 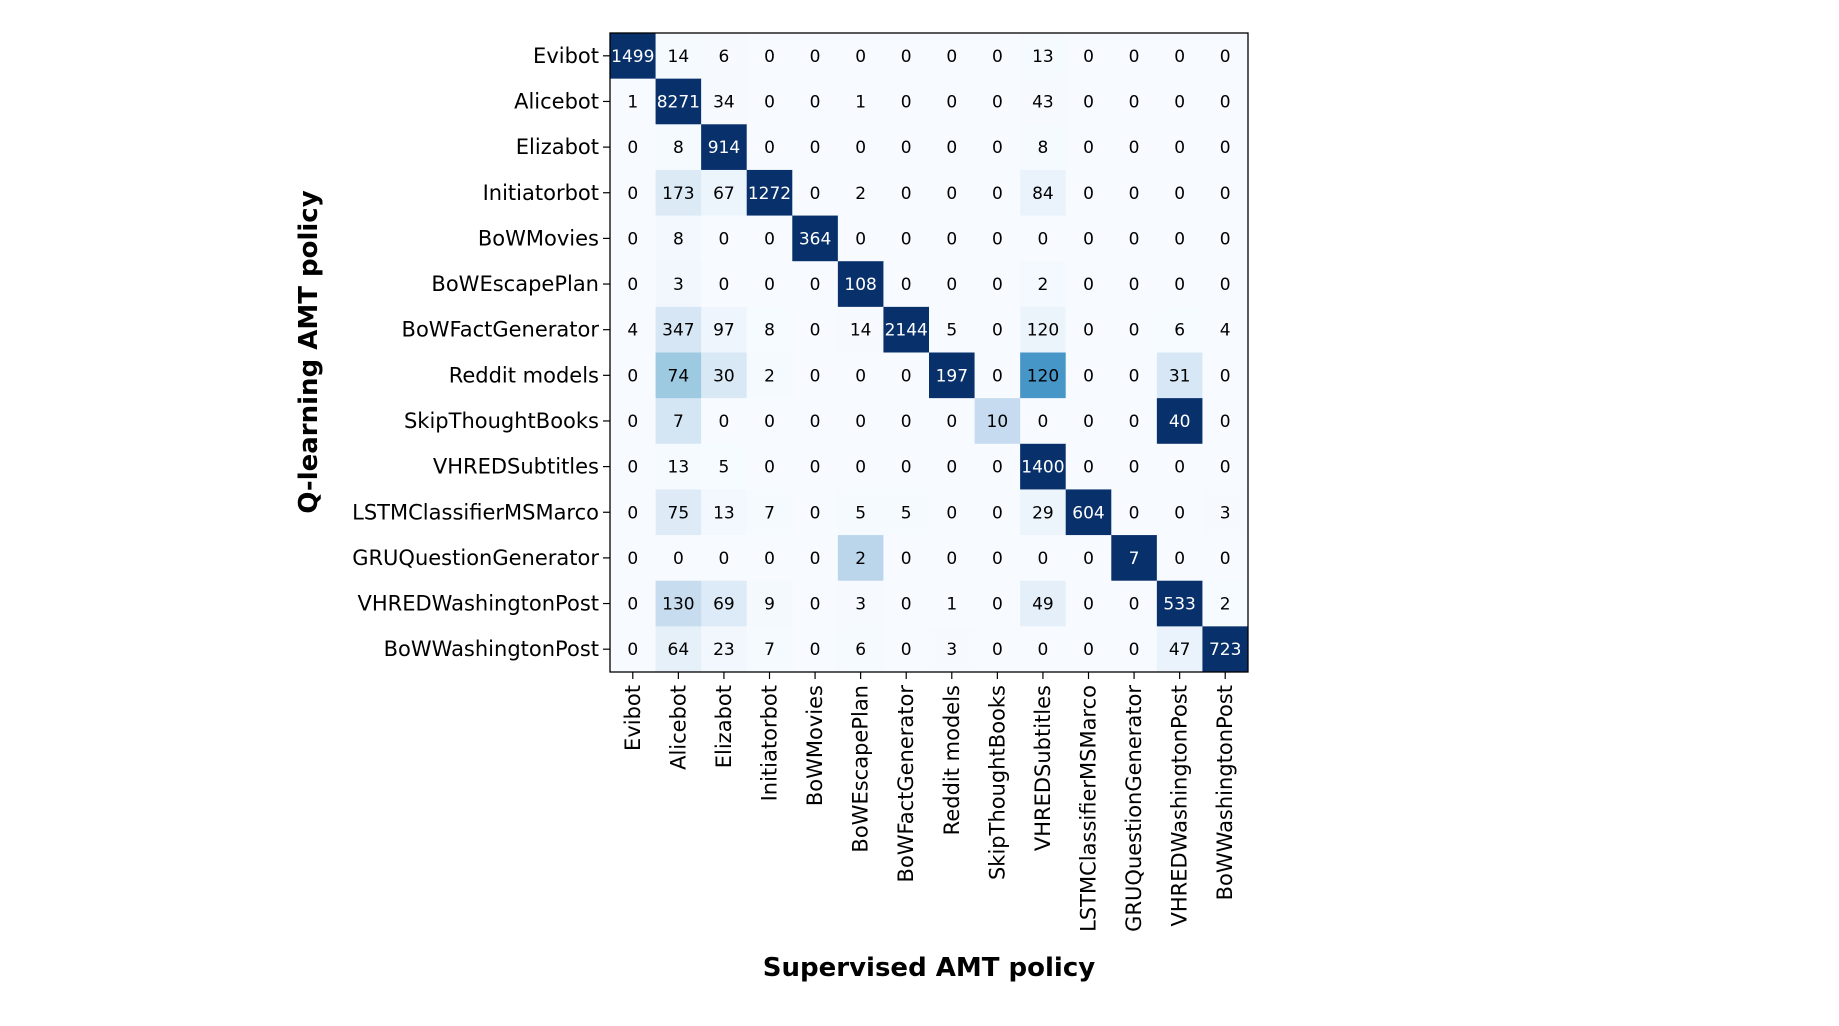 I want to click on cell-value-label: 6, so click(x=860, y=650).